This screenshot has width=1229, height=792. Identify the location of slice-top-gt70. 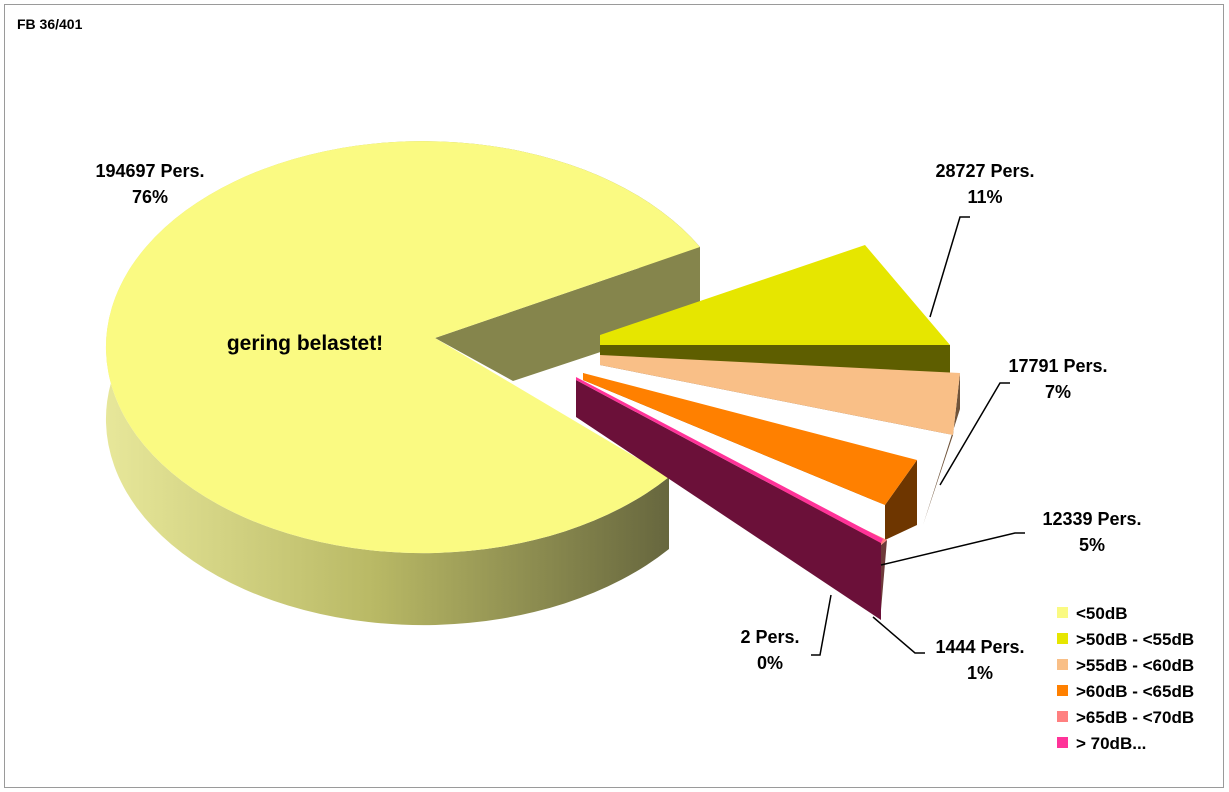
(729, 460).